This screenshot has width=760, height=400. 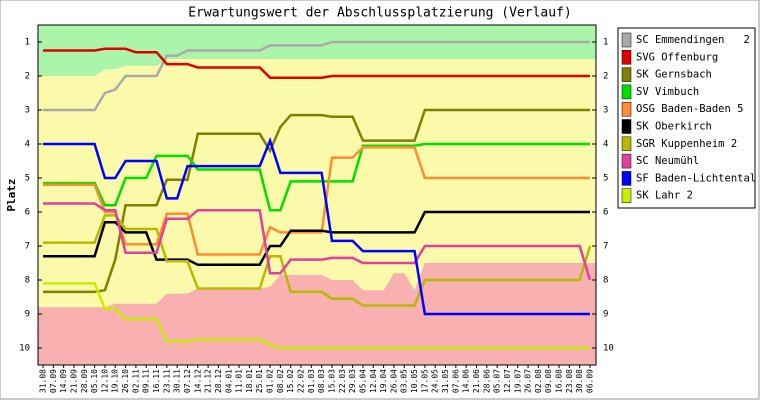 What do you see at coordinates (27, 179) in the screenshot?
I see `y-tick-label: 5` at bounding box center [27, 179].